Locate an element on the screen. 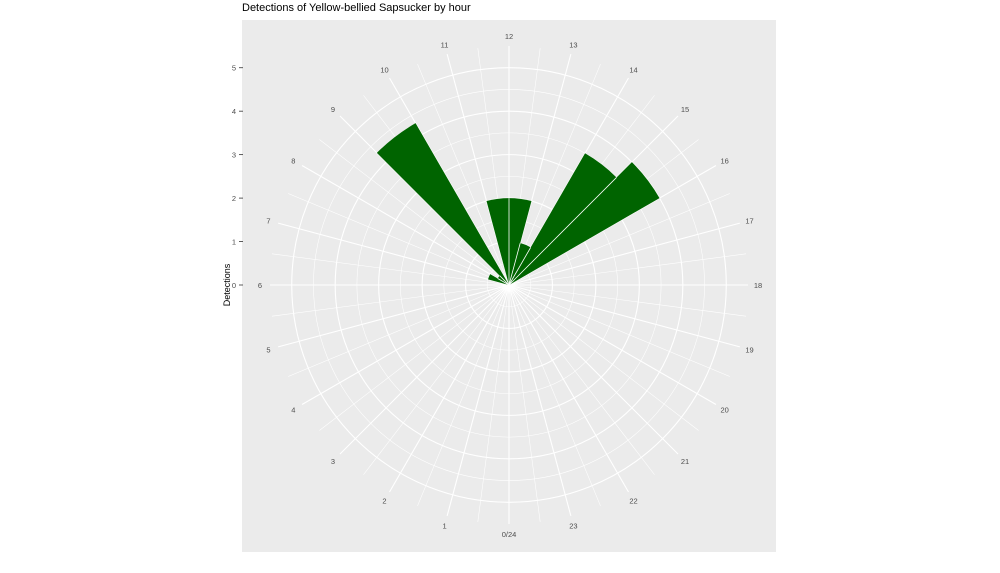 The width and height of the screenshot is (1000, 573). bar-layer is located at coordinates (518, 204).